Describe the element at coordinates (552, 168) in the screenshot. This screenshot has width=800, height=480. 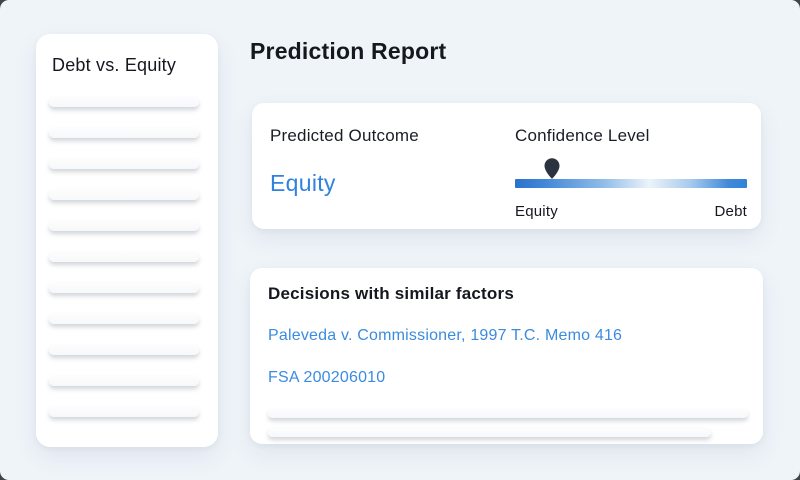
I see `confidence-pin-icon` at that location.